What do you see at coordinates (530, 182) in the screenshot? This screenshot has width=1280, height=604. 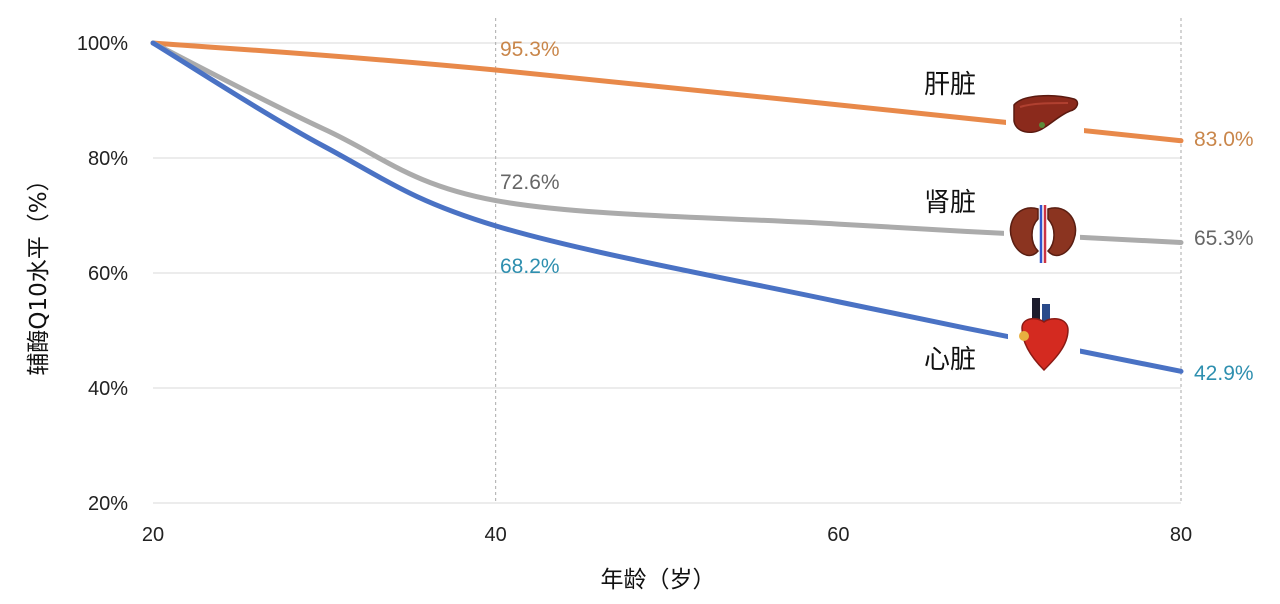 I see `kidney-value-40: 72.6%` at bounding box center [530, 182].